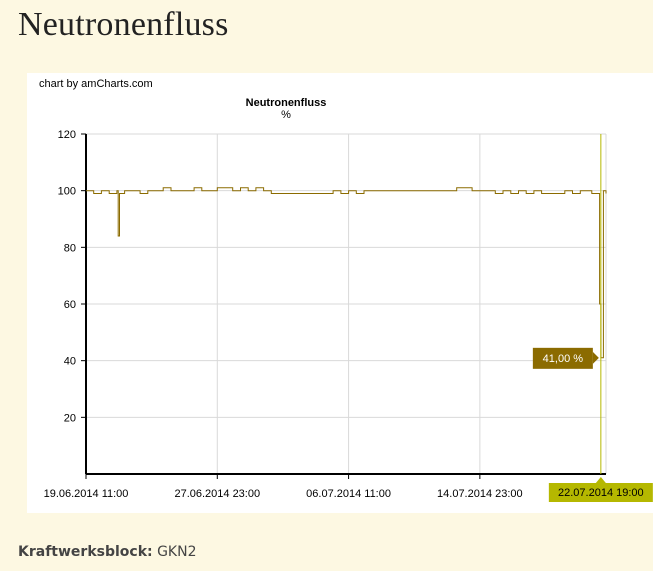  What do you see at coordinates (67, 192) in the screenshot?
I see `y-tick-label: 100` at bounding box center [67, 192].